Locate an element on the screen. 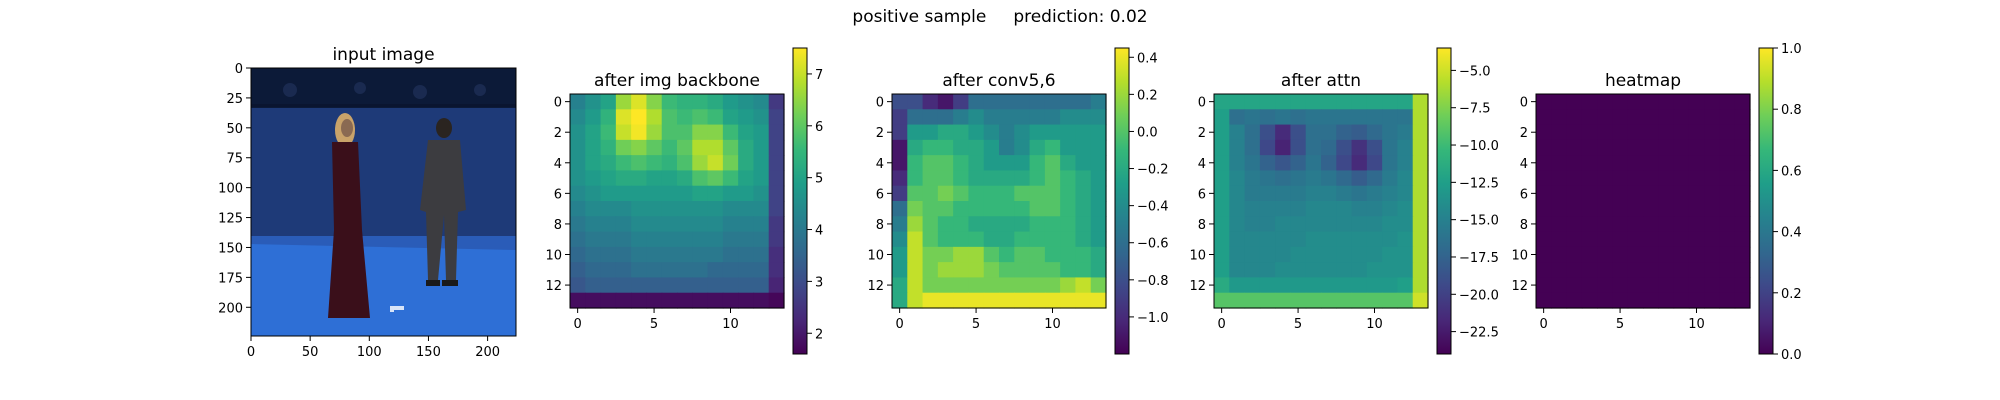  y-tick-label: 100 is located at coordinates (230, 189).